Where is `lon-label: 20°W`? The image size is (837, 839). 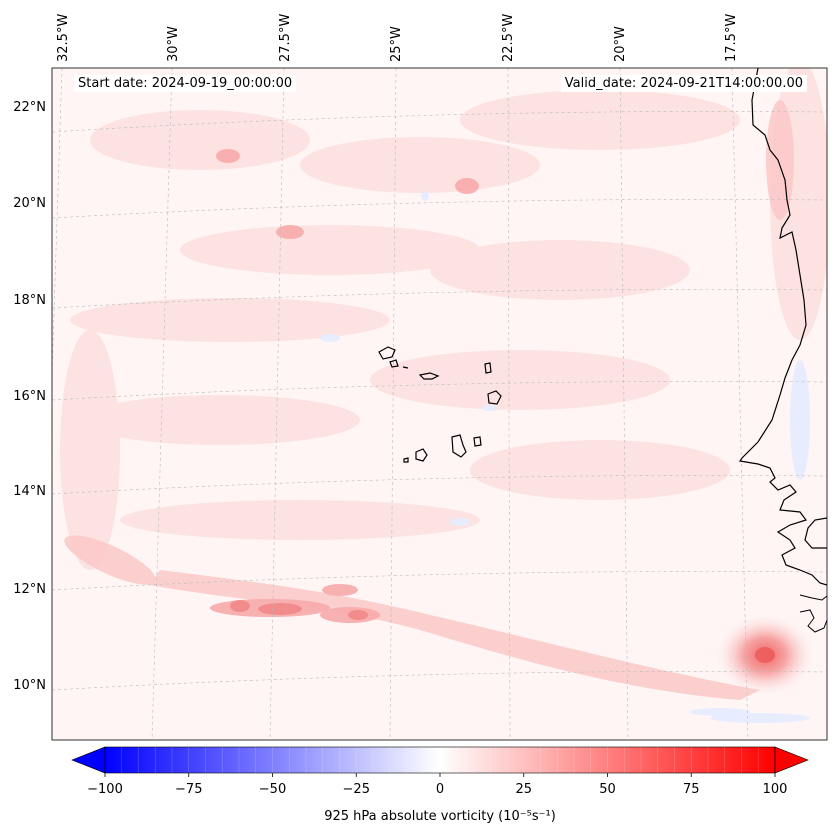
lon-label: 20°W is located at coordinates (620, 44).